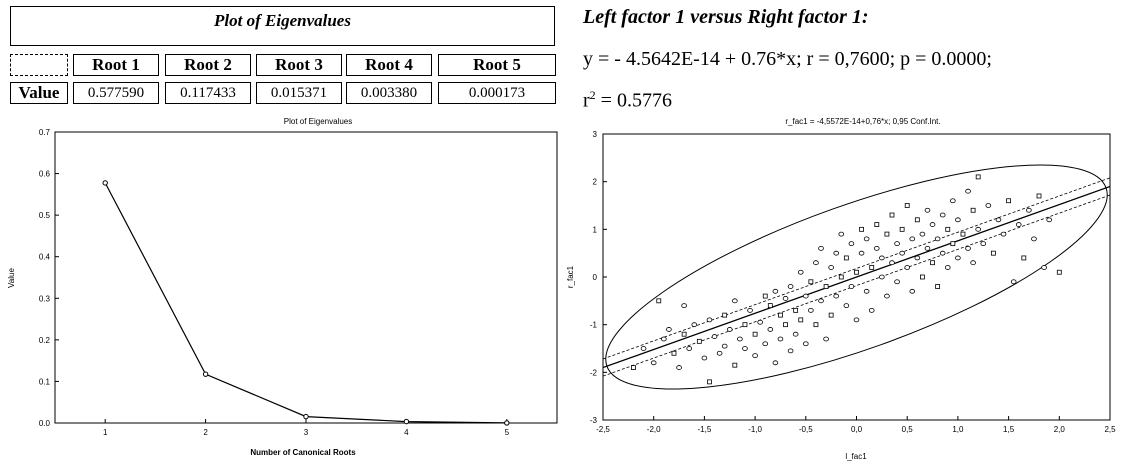  Describe the element at coordinates (45, 423) in the screenshot. I see `chart1-ytick-label: 0.0` at that location.